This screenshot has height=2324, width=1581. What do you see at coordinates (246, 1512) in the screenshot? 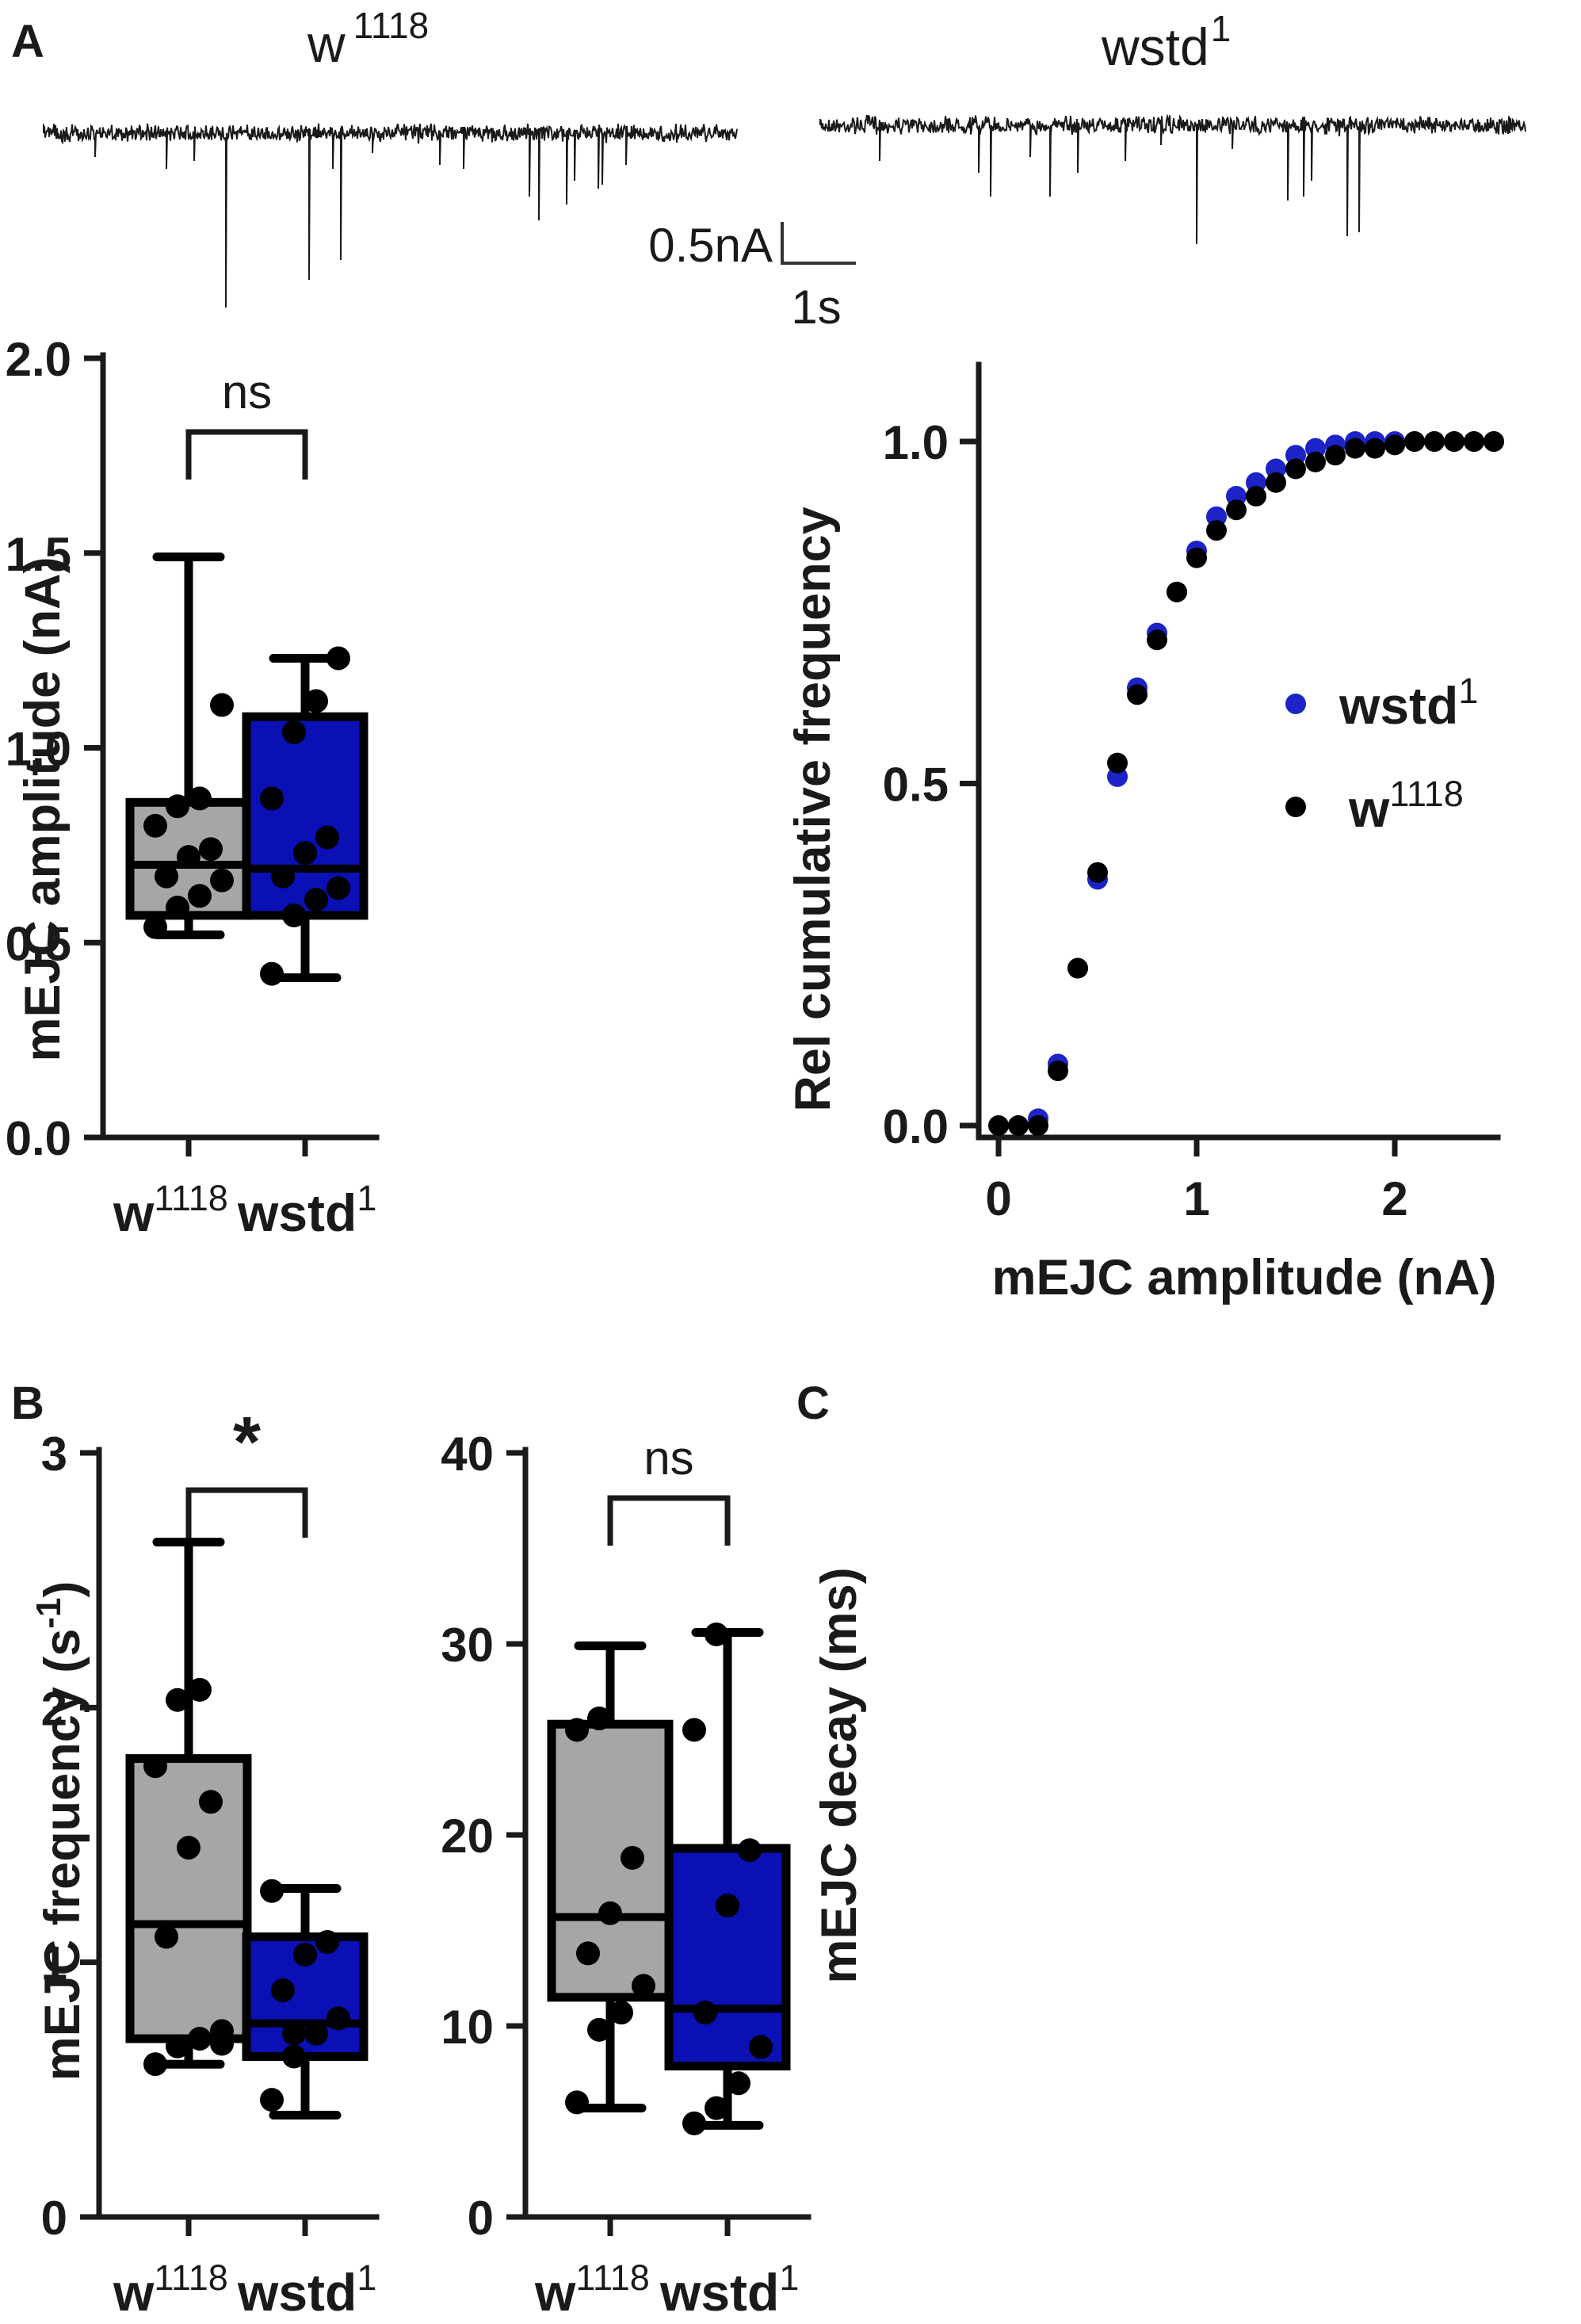
I see `b-box-significance-bracket` at bounding box center [246, 1512].